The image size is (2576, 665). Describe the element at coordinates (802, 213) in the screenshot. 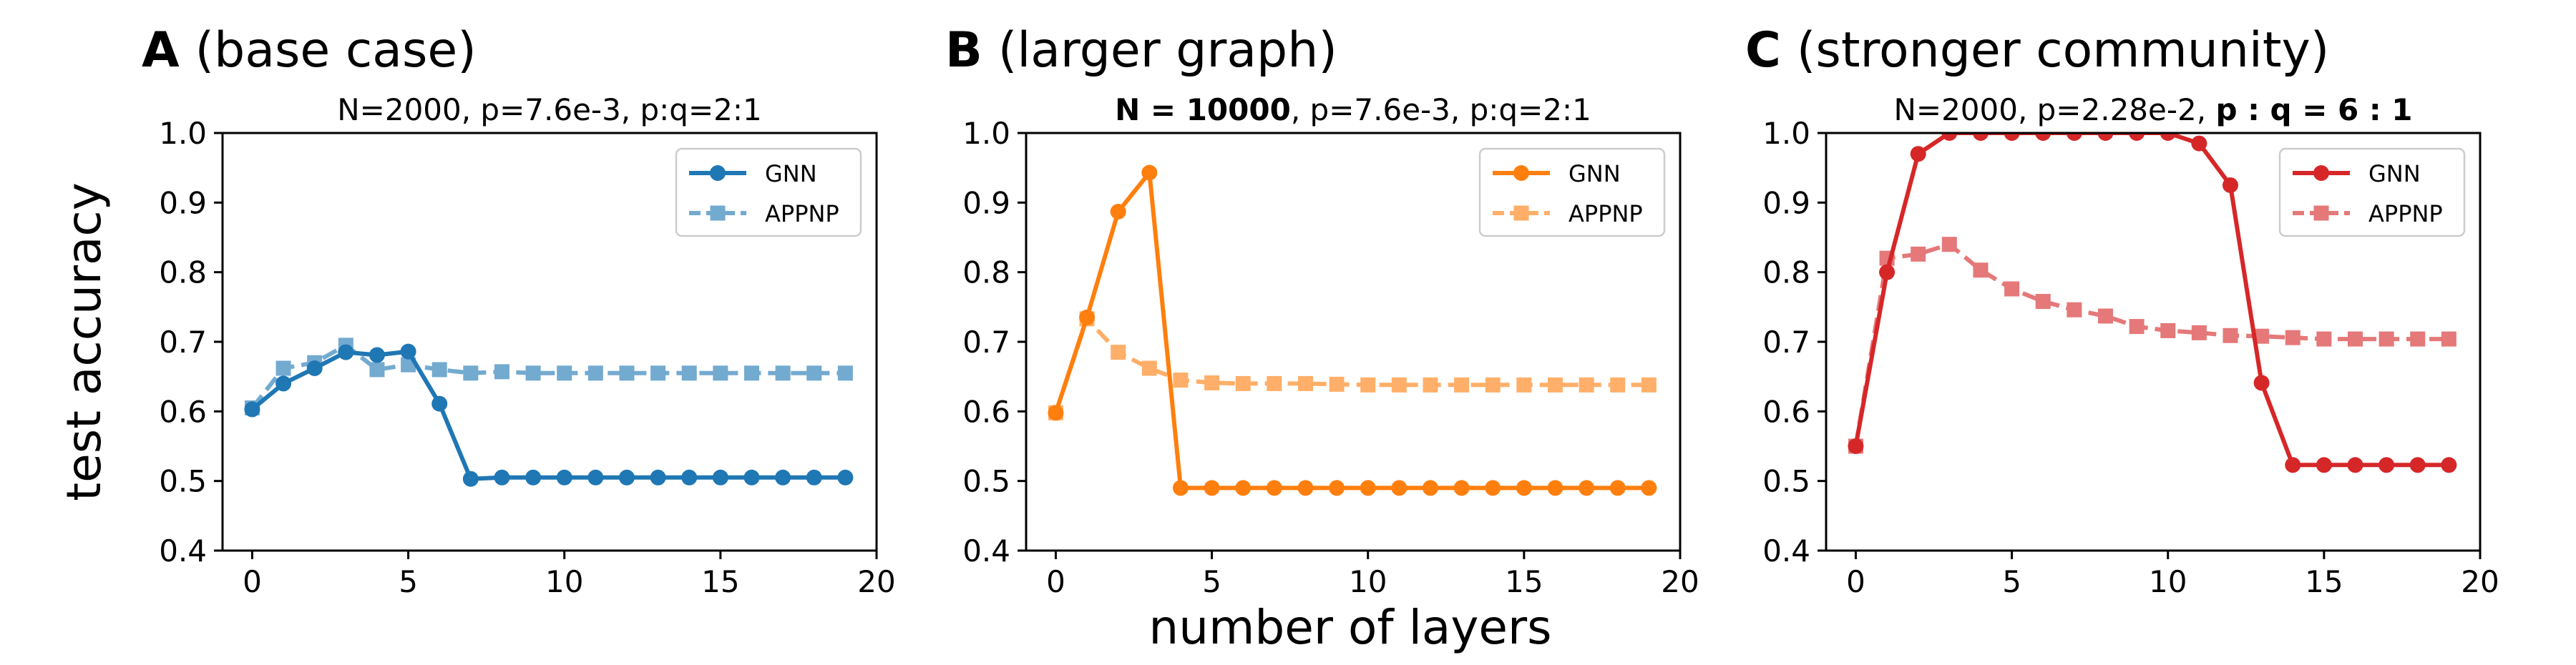

I see `legend-label: APPNP` at that location.